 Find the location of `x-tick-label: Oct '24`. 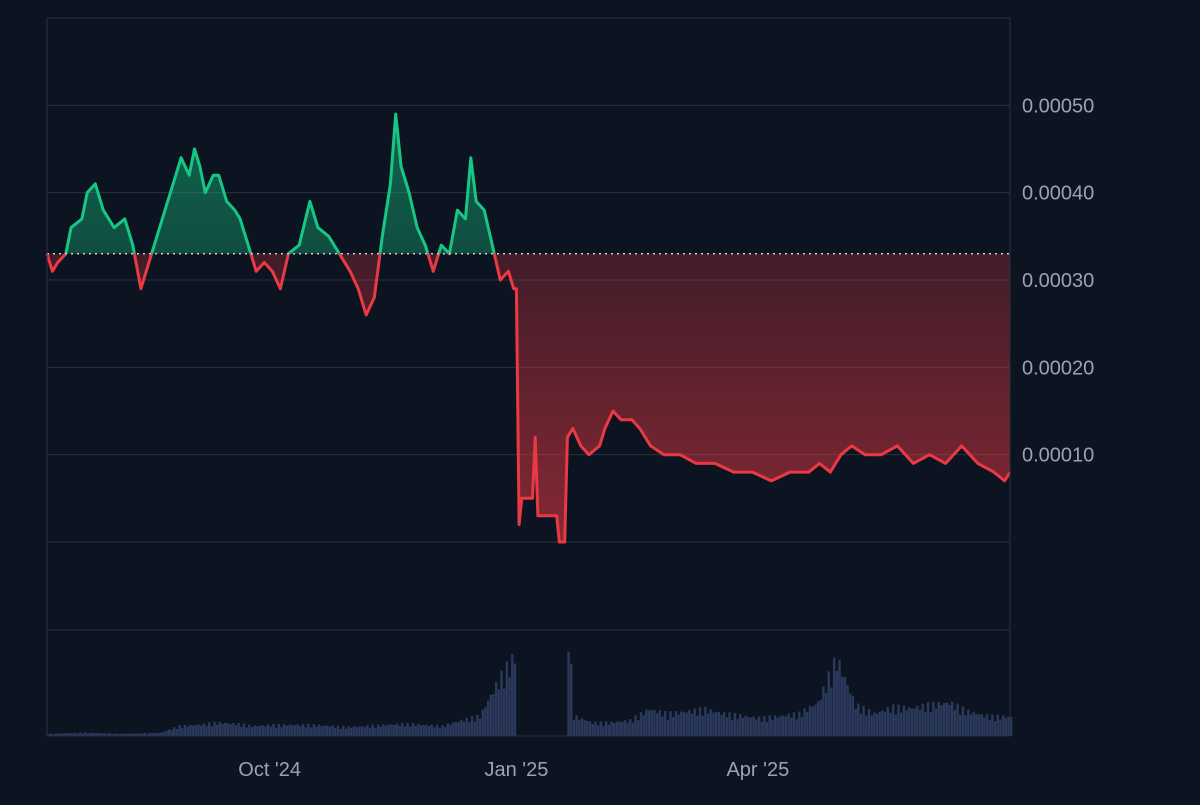

x-tick-label: Oct '24 is located at coordinates (269, 770).